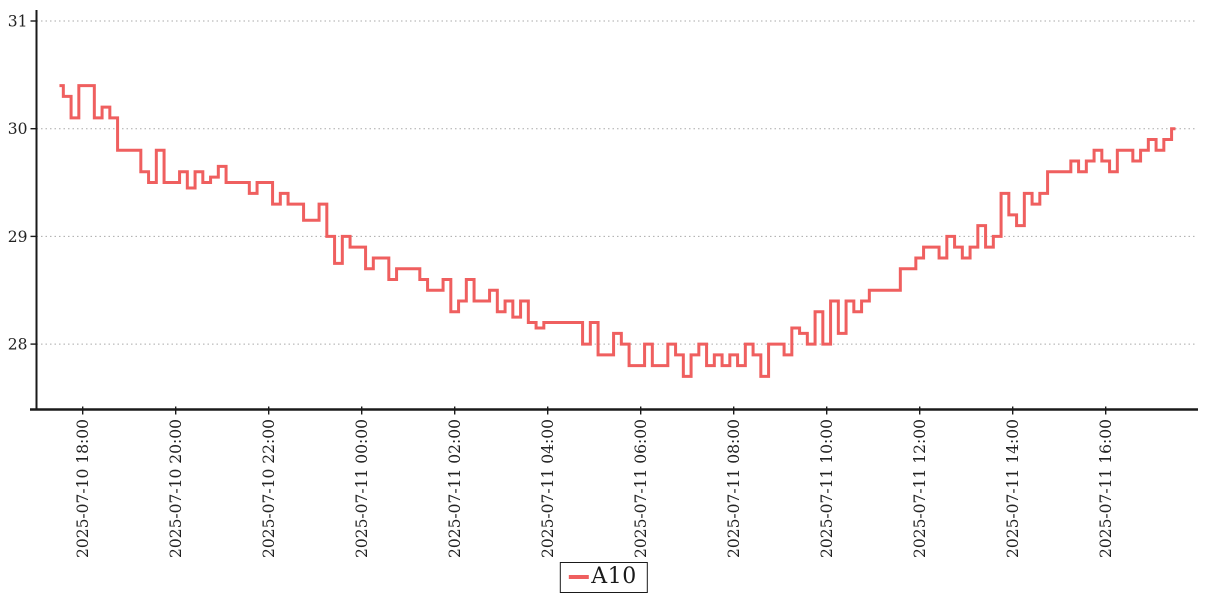  What do you see at coordinates (734, 488) in the screenshot?
I see `x-tick-label: 2025-07-11 08:00` at bounding box center [734, 488].